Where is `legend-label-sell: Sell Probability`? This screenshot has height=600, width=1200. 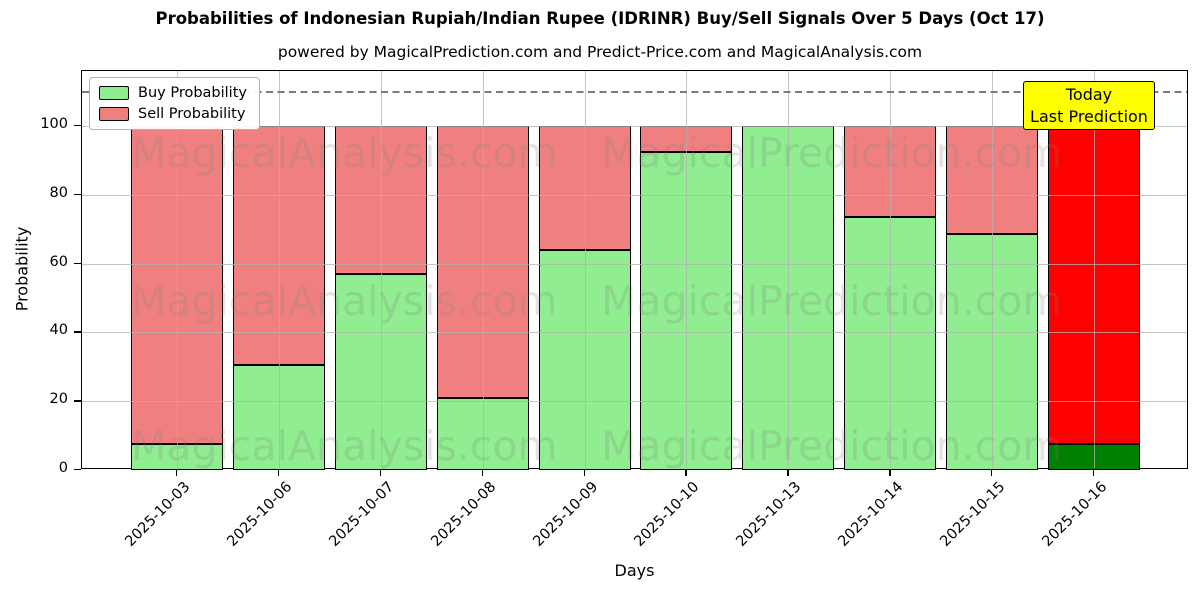
legend-label-sell: Sell Probability is located at coordinates (192, 114).